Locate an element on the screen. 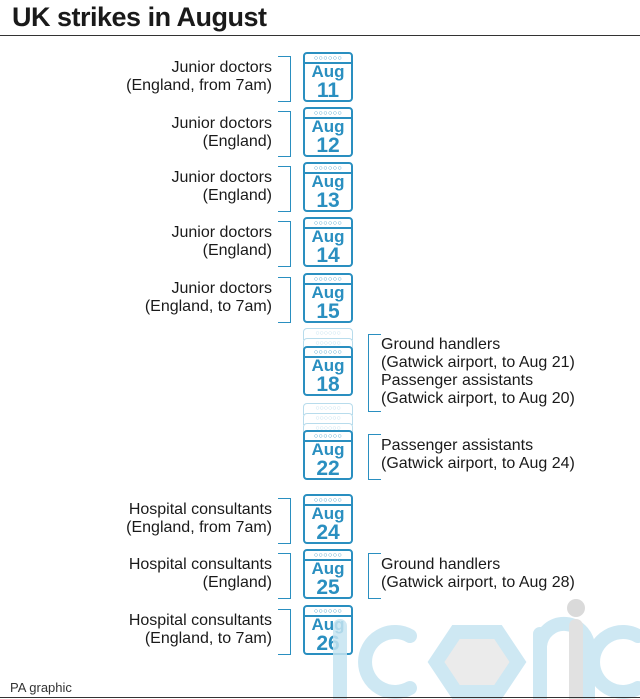 This screenshot has width=640, height=699. footer-divider is located at coordinates (320, 697).